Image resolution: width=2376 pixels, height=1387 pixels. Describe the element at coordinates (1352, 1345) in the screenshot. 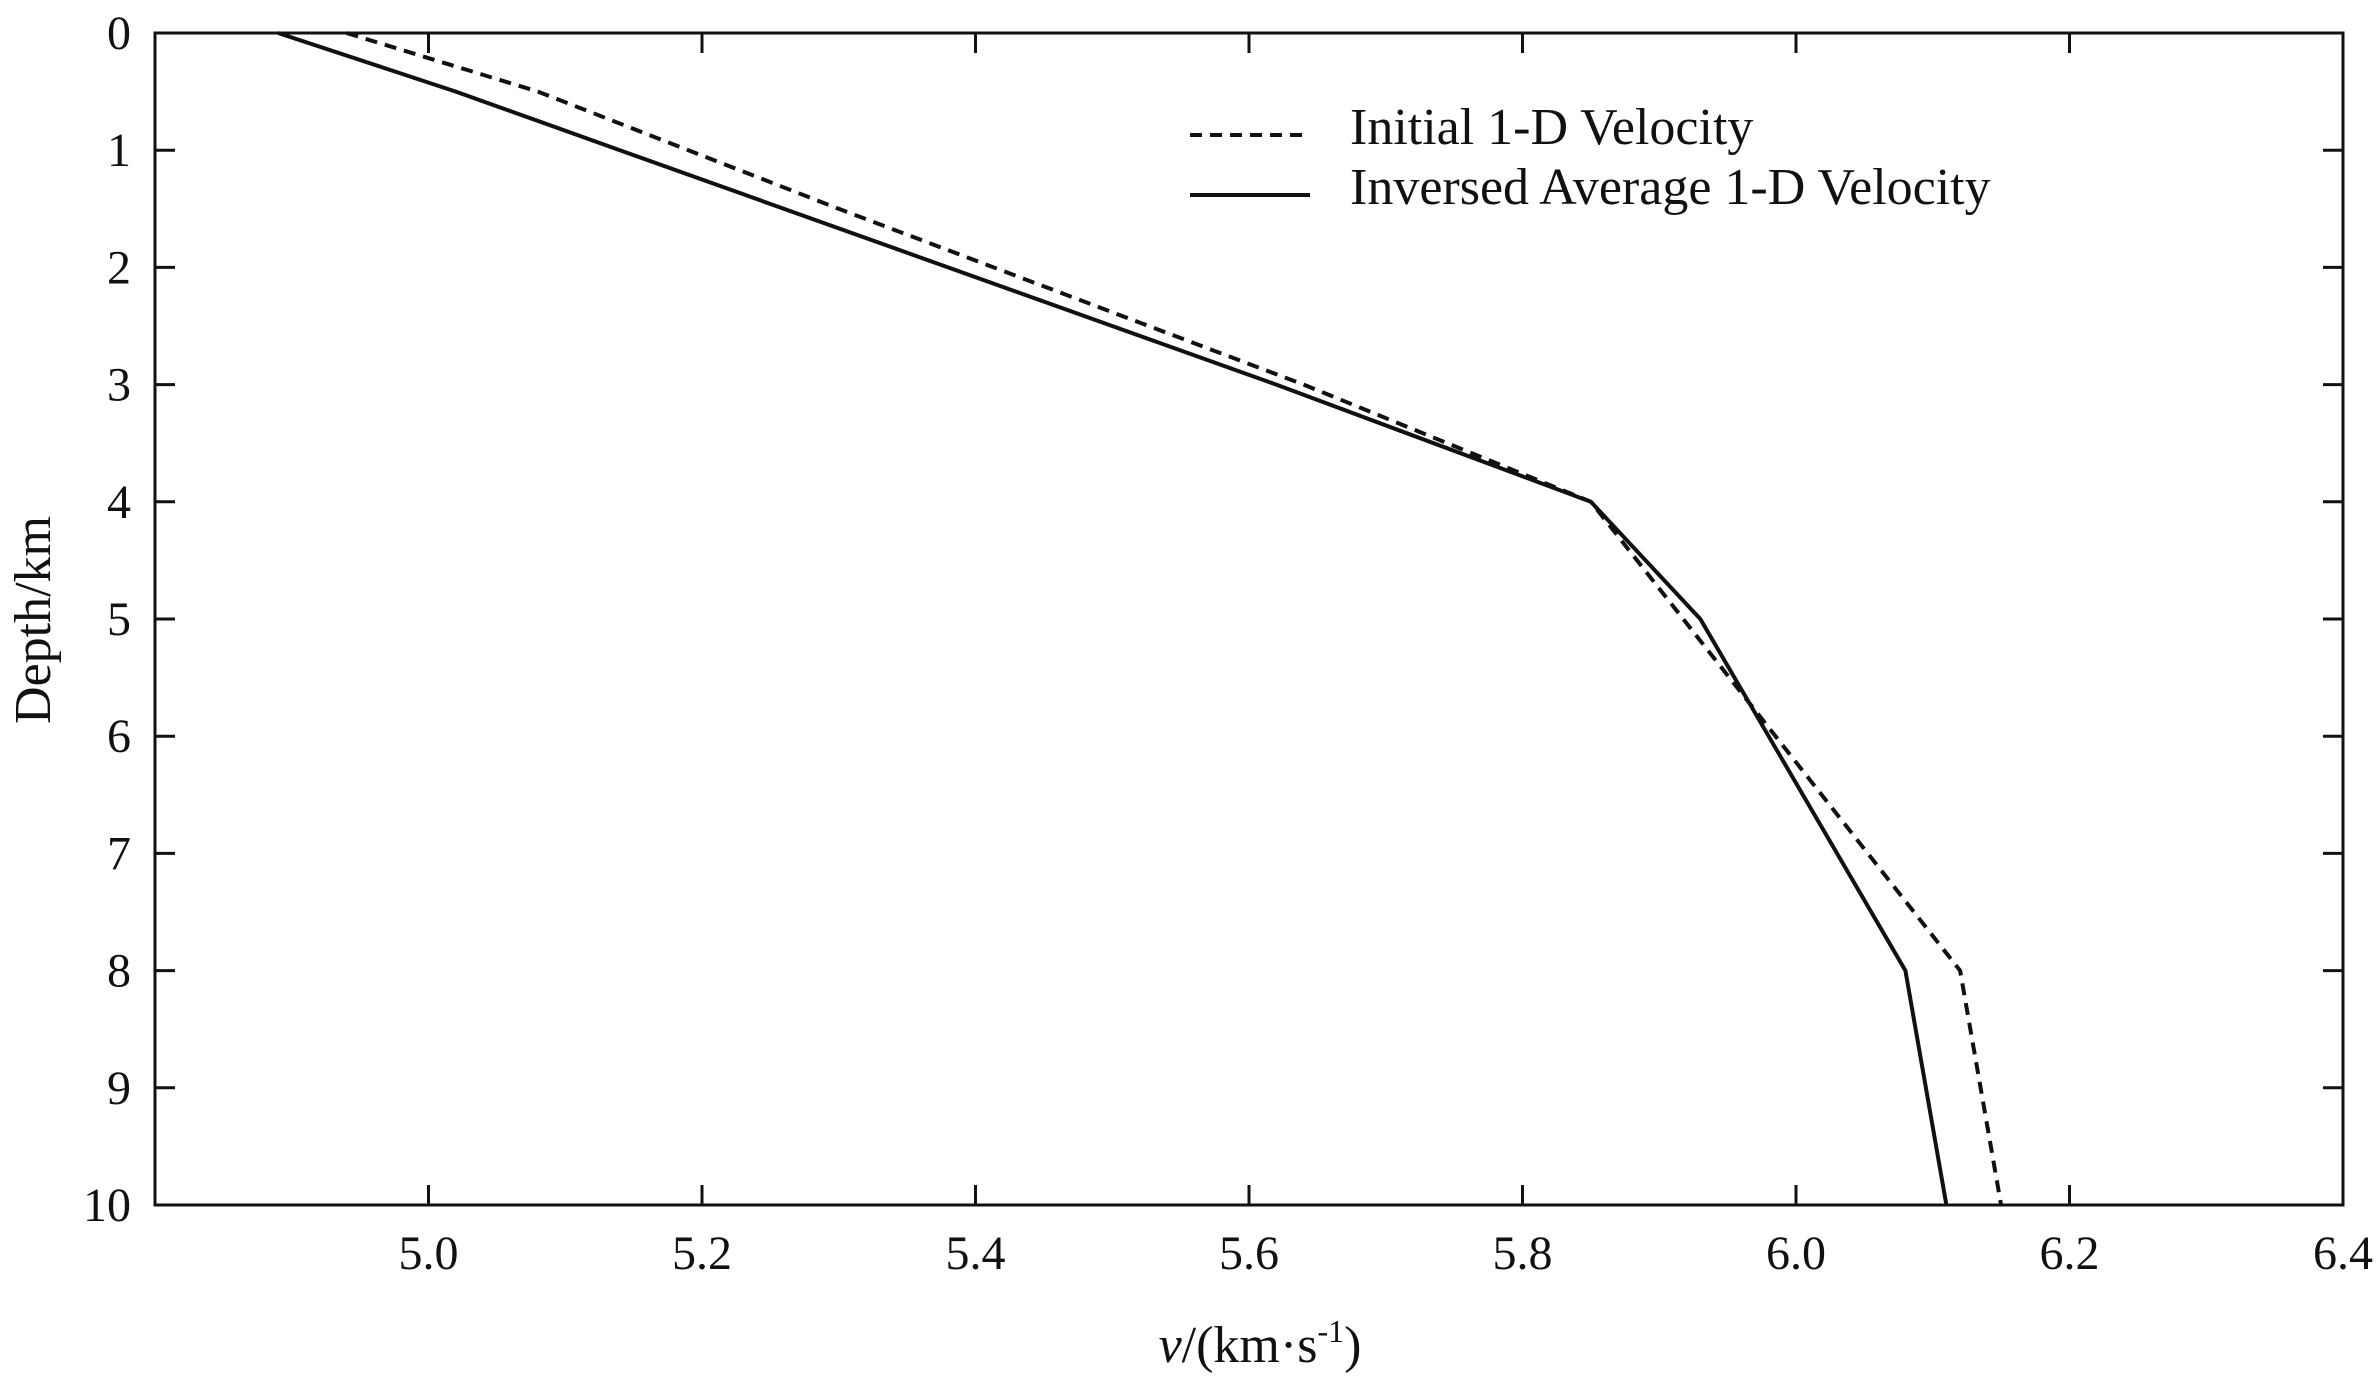

I see `x-axis-title-close: )` at that location.